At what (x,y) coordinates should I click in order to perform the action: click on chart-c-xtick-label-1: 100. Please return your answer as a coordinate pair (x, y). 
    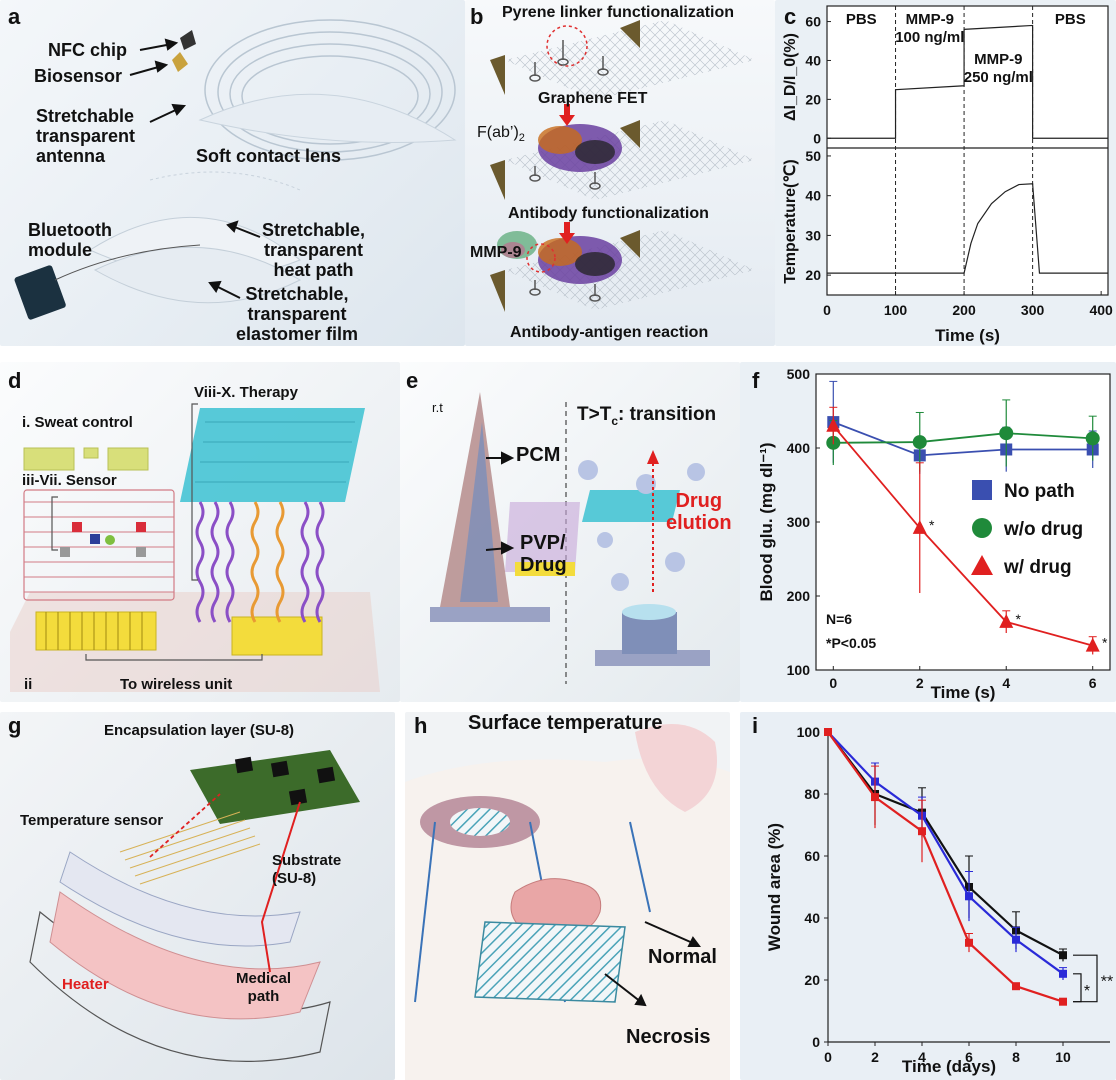
    Looking at the image, I should click on (896, 310).